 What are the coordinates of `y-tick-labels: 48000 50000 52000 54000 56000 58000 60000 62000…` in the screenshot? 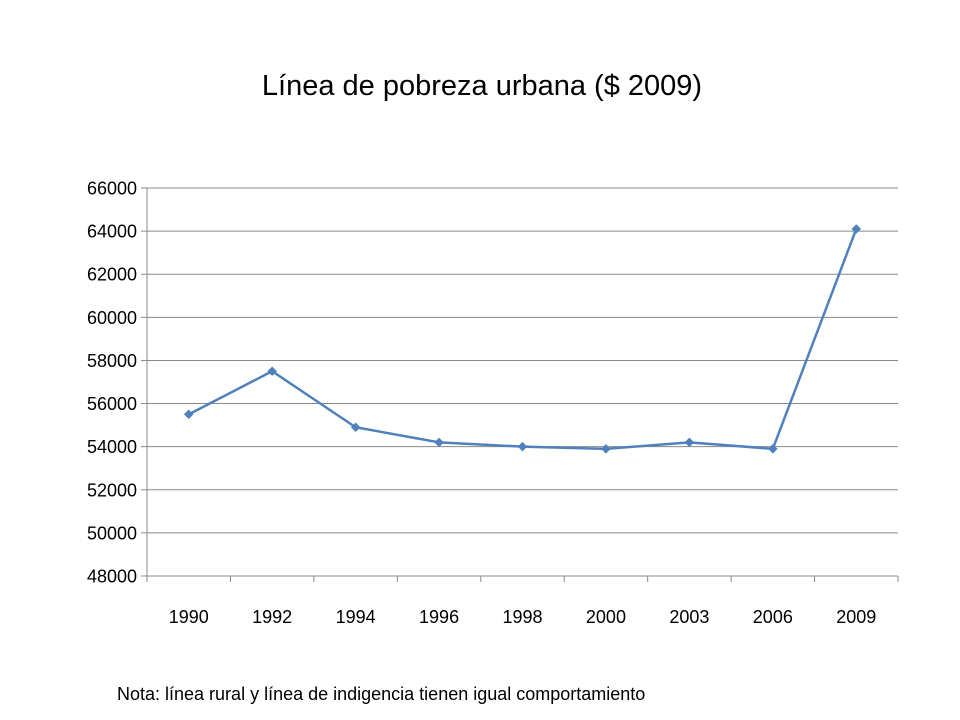 It's located at (112, 383).